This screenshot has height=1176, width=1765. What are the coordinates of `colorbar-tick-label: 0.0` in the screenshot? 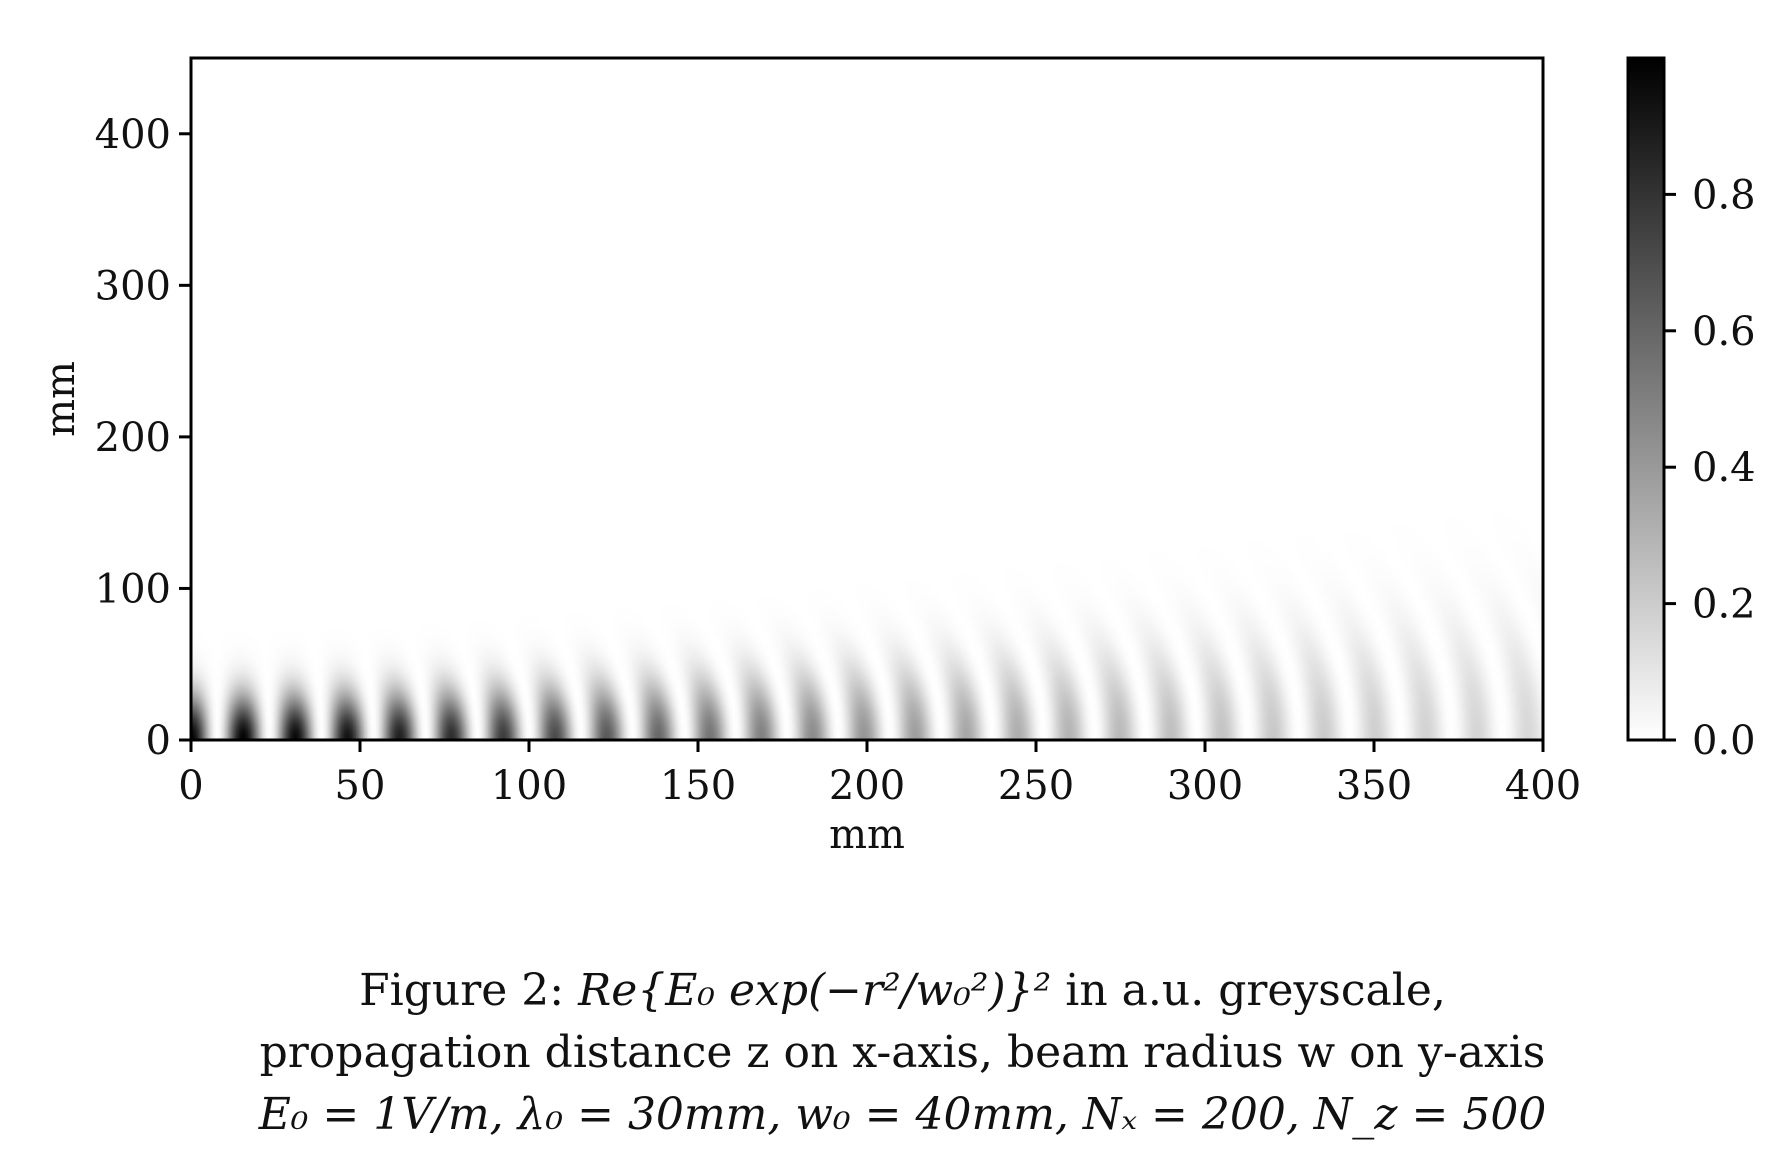 It's located at (1724, 741).